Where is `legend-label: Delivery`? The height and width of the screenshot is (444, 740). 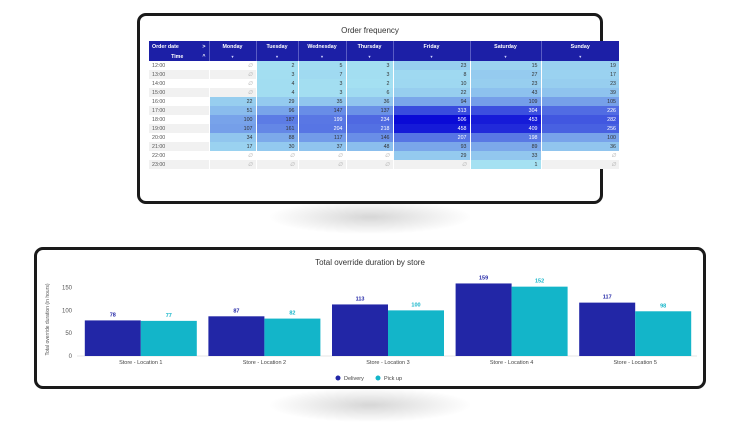
legend-label: Delivery is located at coordinates (354, 379).